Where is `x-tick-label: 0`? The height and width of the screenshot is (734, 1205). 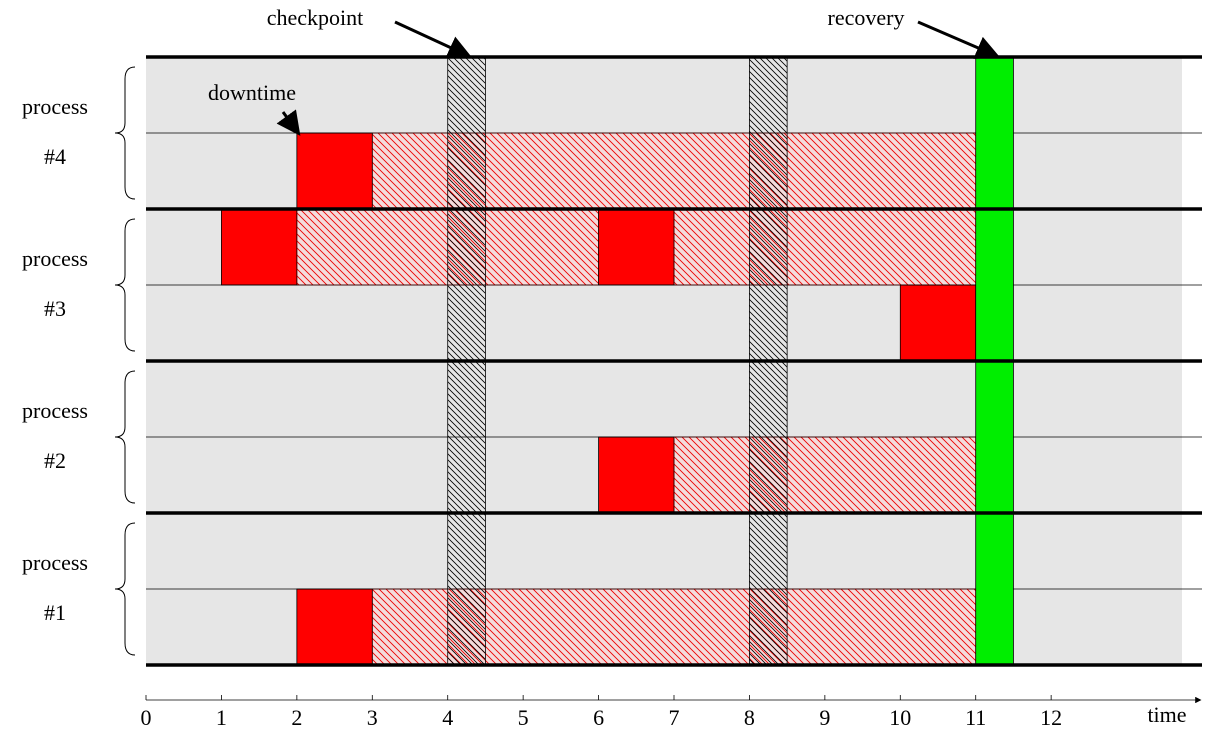 x-tick-label: 0 is located at coordinates (146, 717).